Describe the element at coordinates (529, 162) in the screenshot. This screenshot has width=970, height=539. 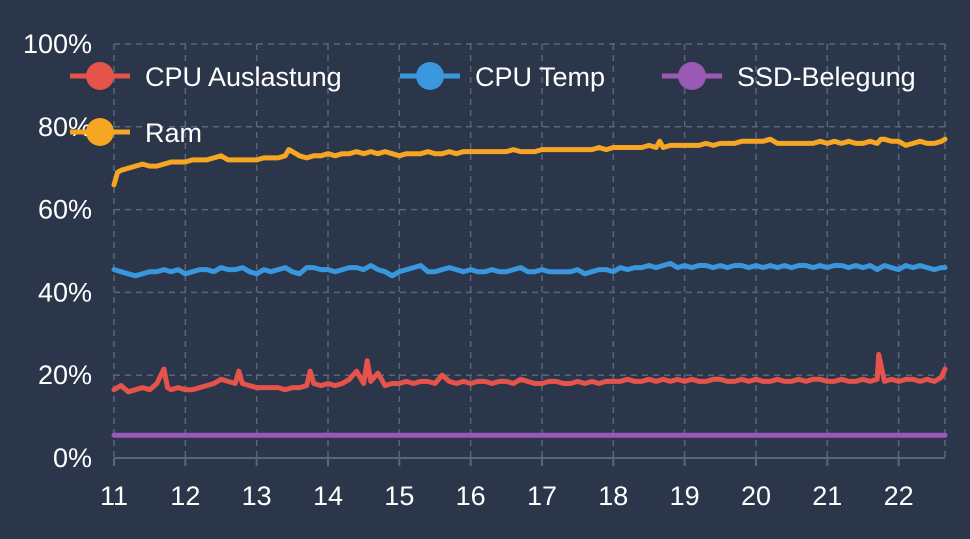
I see `series-line-ram` at that location.